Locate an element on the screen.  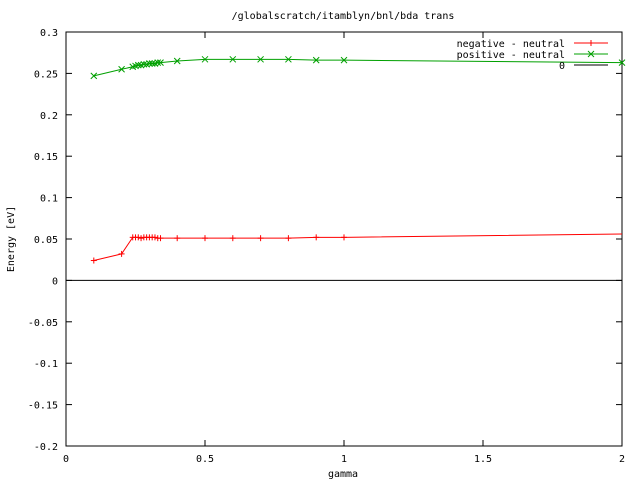
y-tick-label: 0 is located at coordinates (55, 281).